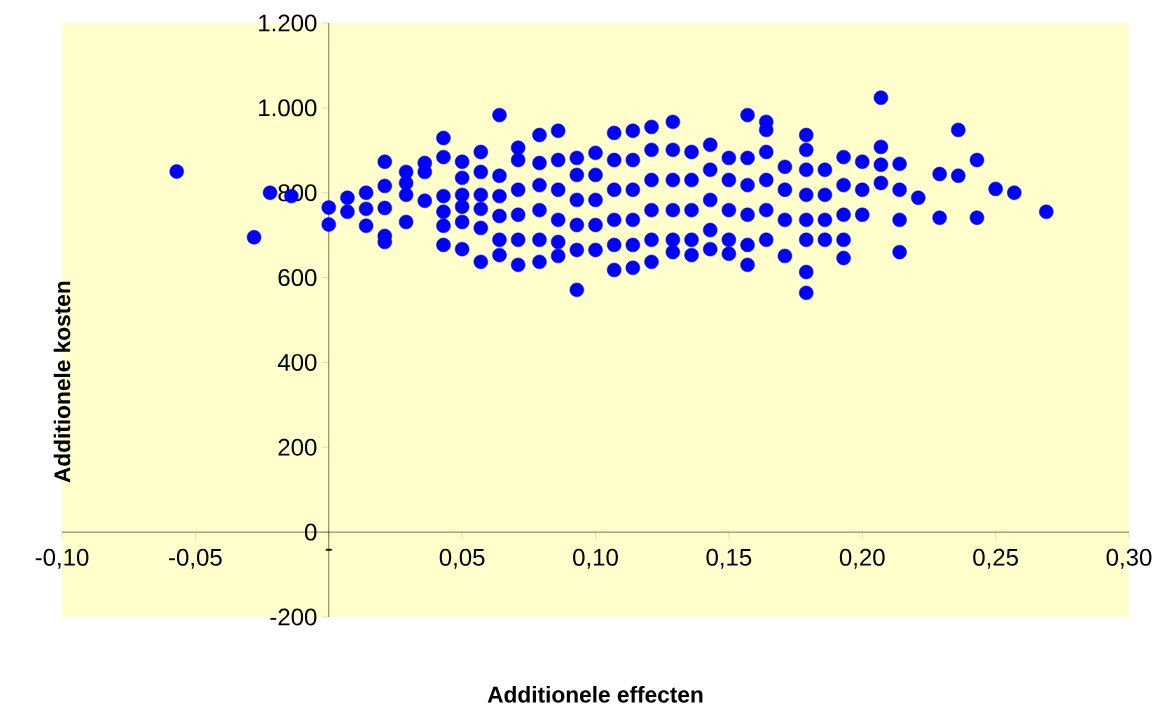  I want to click on x-tick-label: 0,05, so click(462, 558).